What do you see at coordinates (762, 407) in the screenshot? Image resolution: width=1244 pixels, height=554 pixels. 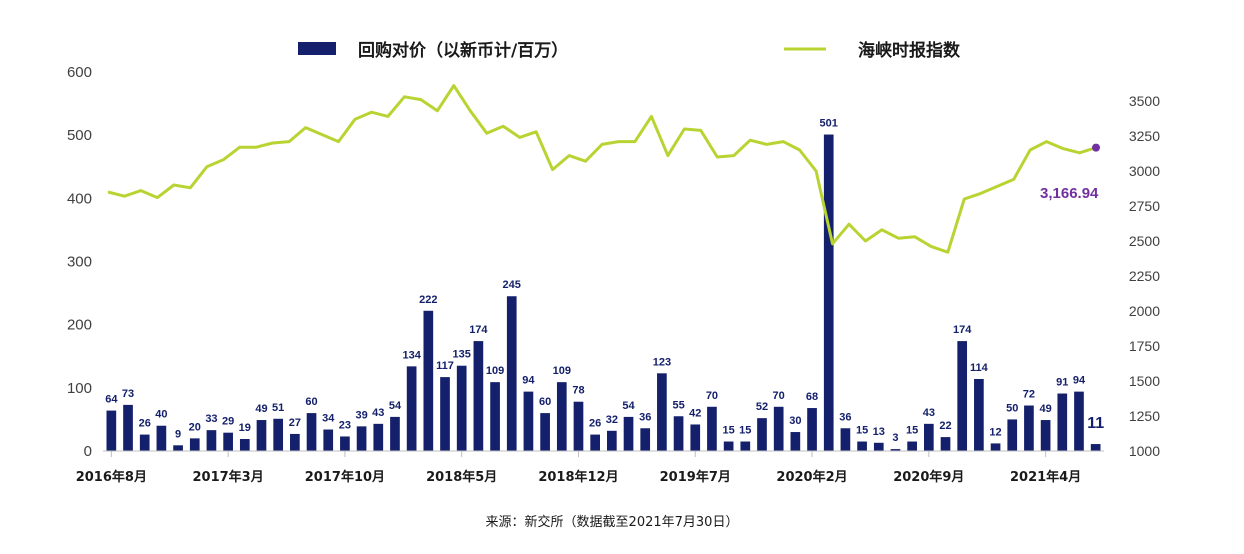 I see `bar-label-39: 52` at bounding box center [762, 407].